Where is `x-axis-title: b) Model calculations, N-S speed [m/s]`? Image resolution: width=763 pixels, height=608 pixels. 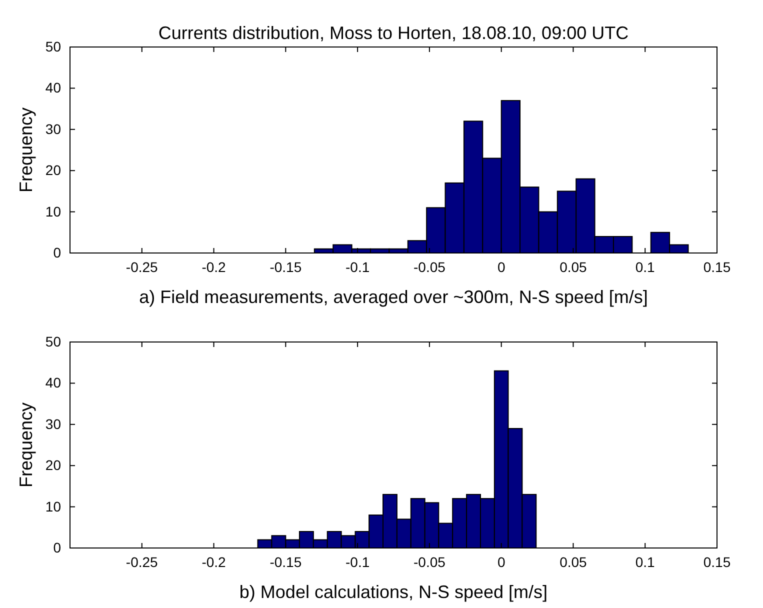
x-axis-title: b) Model calculations, N-S speed [m/s] is located at coordinates (393, 592).